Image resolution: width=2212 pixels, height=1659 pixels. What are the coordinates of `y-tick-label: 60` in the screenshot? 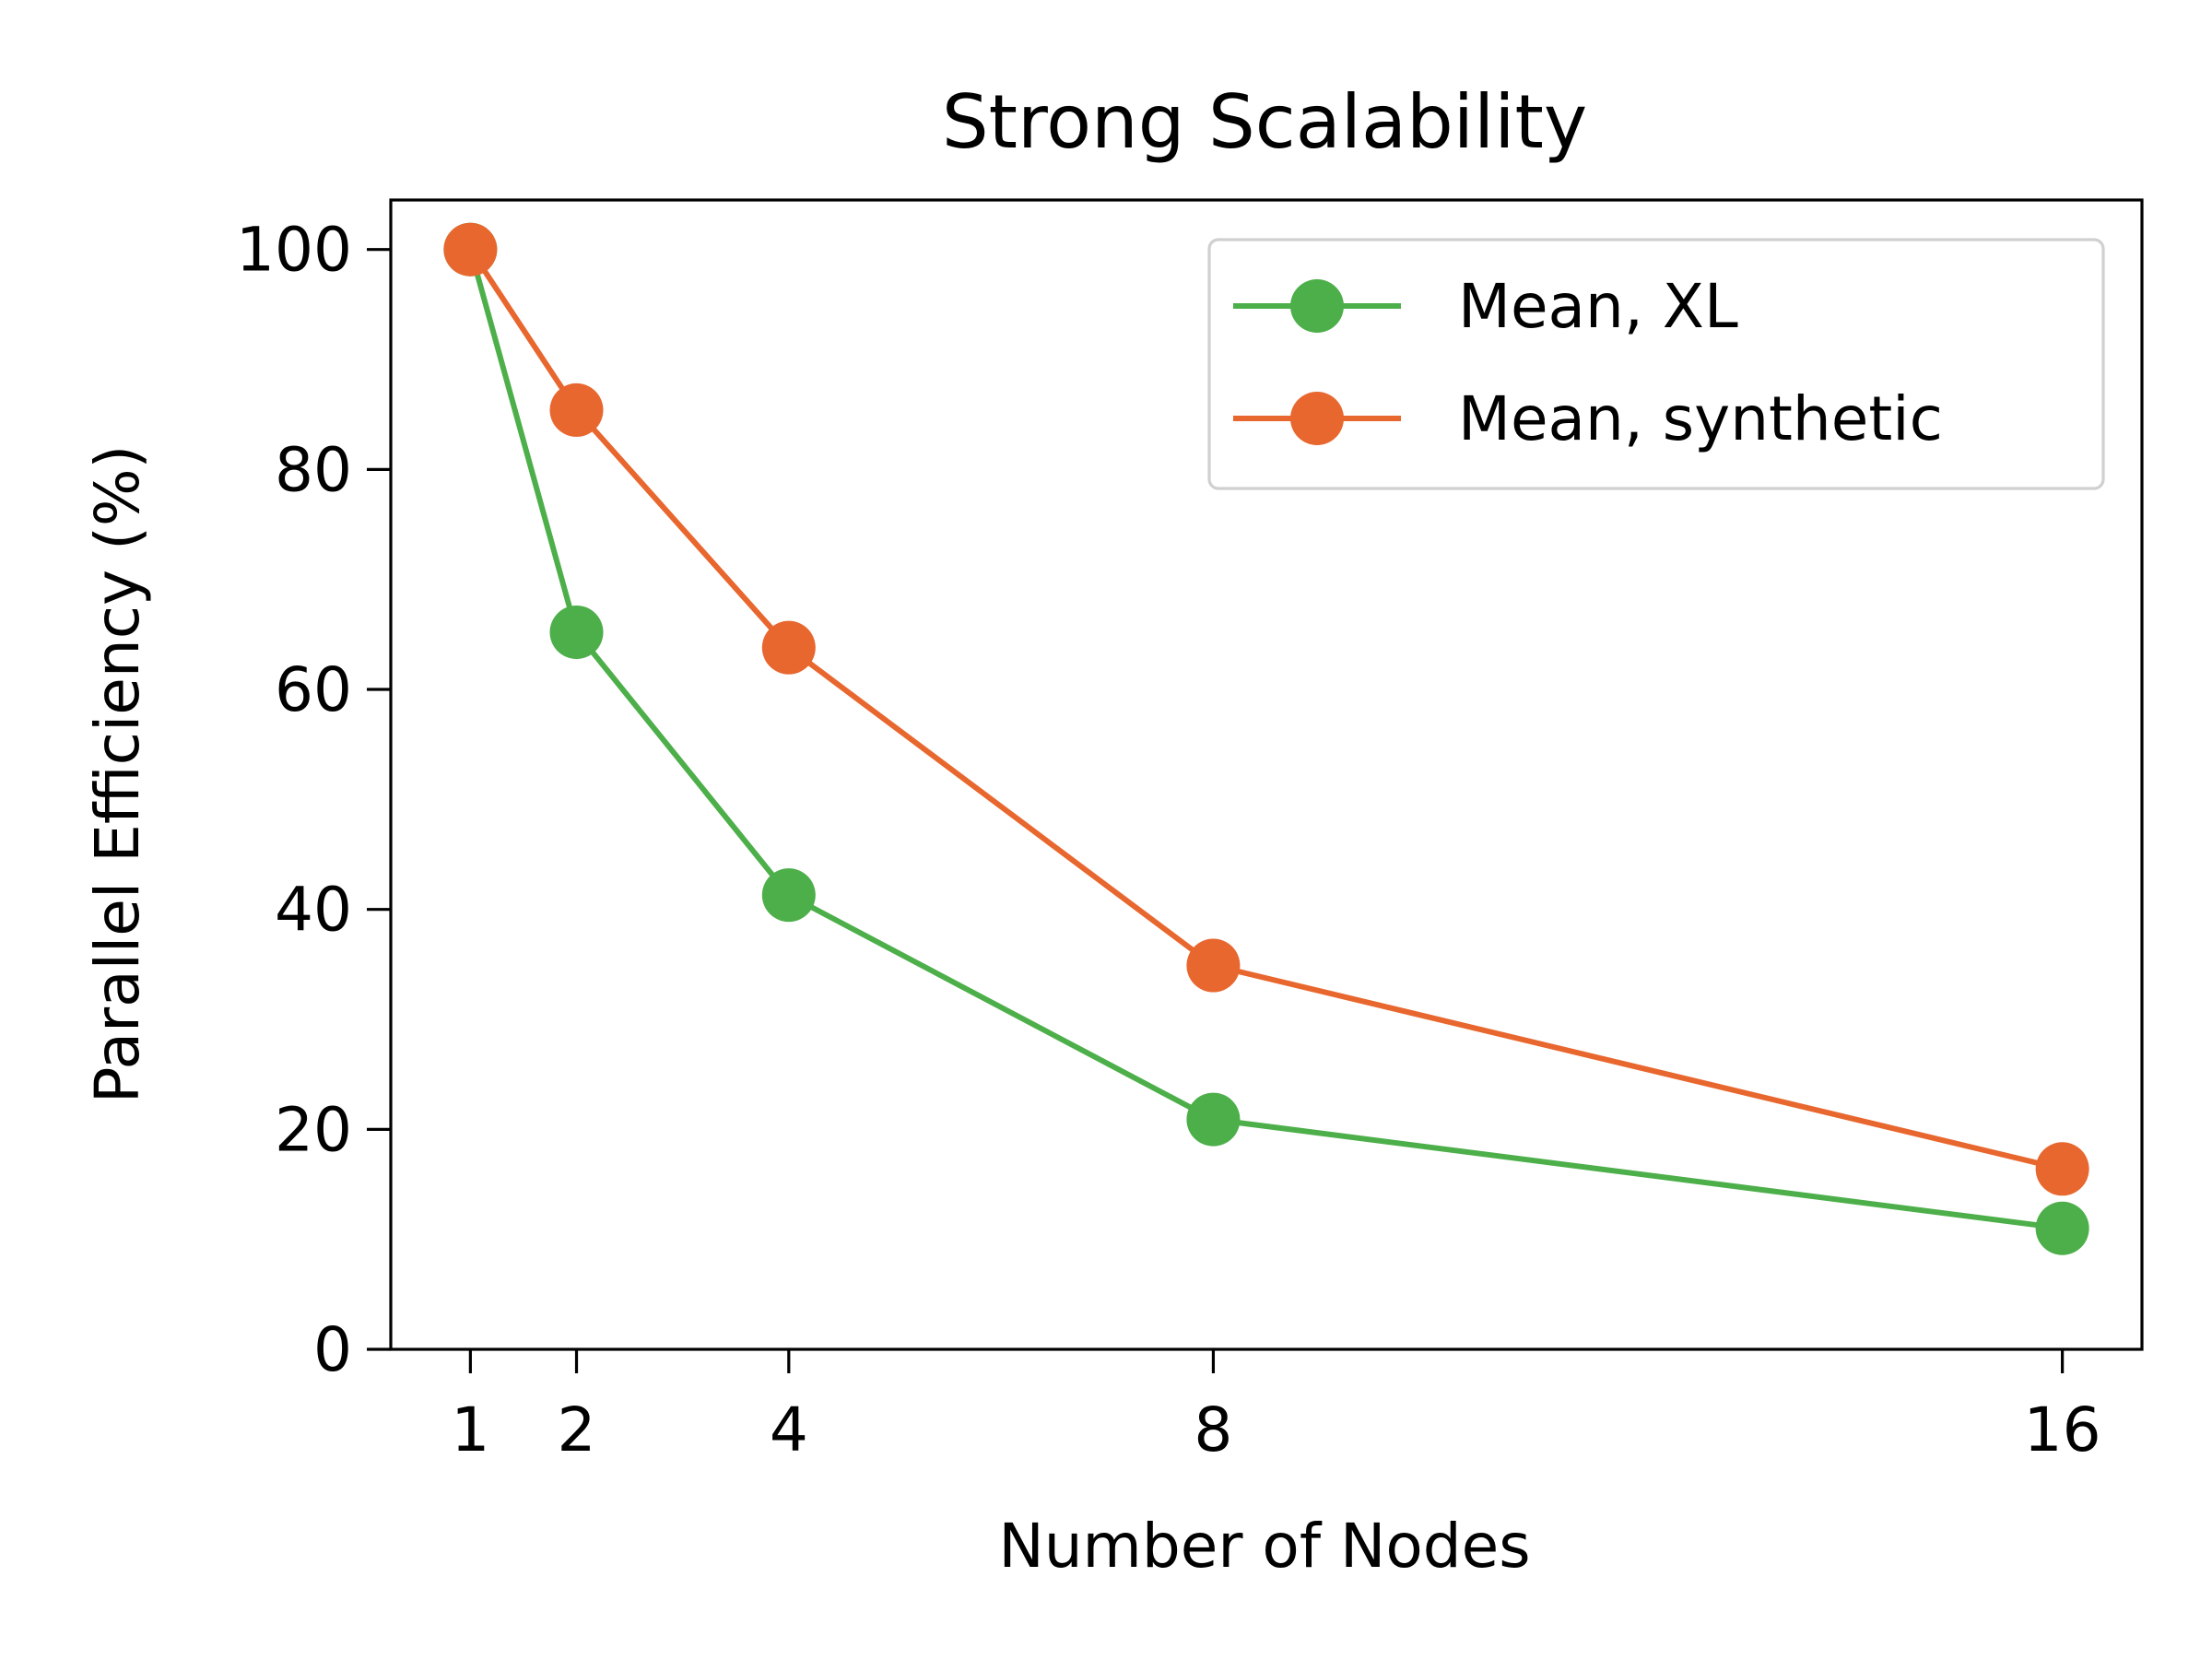 It's located at (313, 689).